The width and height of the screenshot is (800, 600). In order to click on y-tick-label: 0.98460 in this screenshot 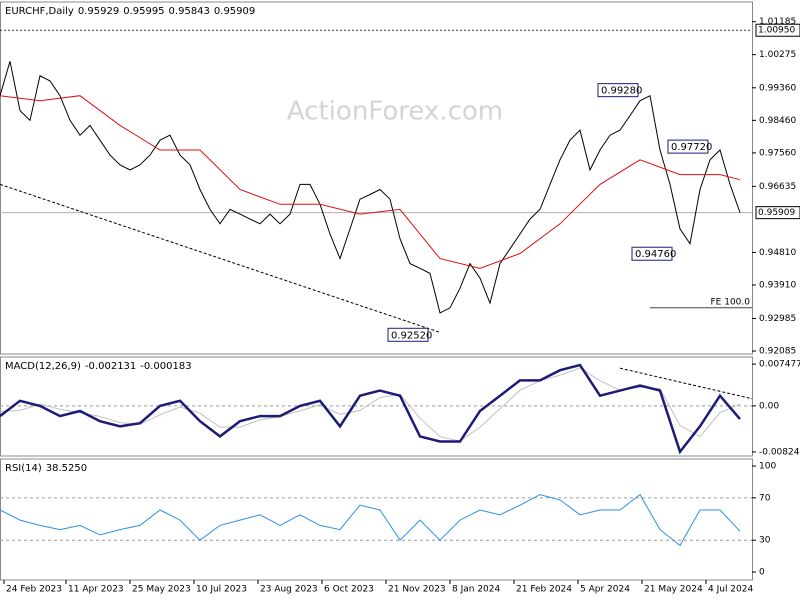, I will do `click(777, 121)`.